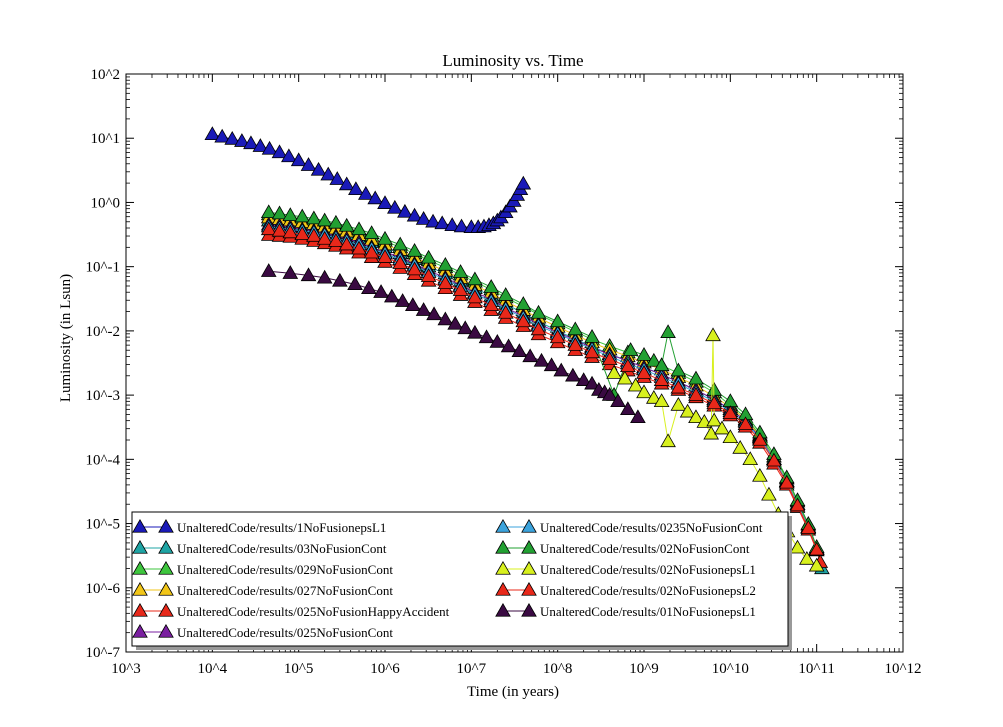 This screenshot has height=727, width=1003. I want to click on legend-item: UnalteredCode/results/03NoFusionCont, so click(259, 547).